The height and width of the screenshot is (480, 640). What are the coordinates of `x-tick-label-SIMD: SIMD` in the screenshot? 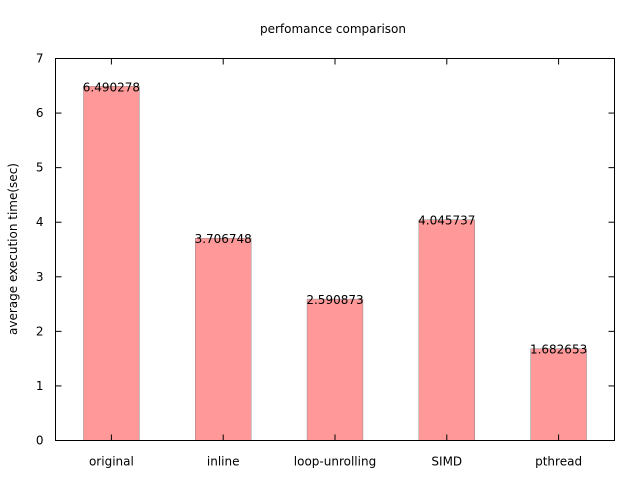 It's located at (446, 462).